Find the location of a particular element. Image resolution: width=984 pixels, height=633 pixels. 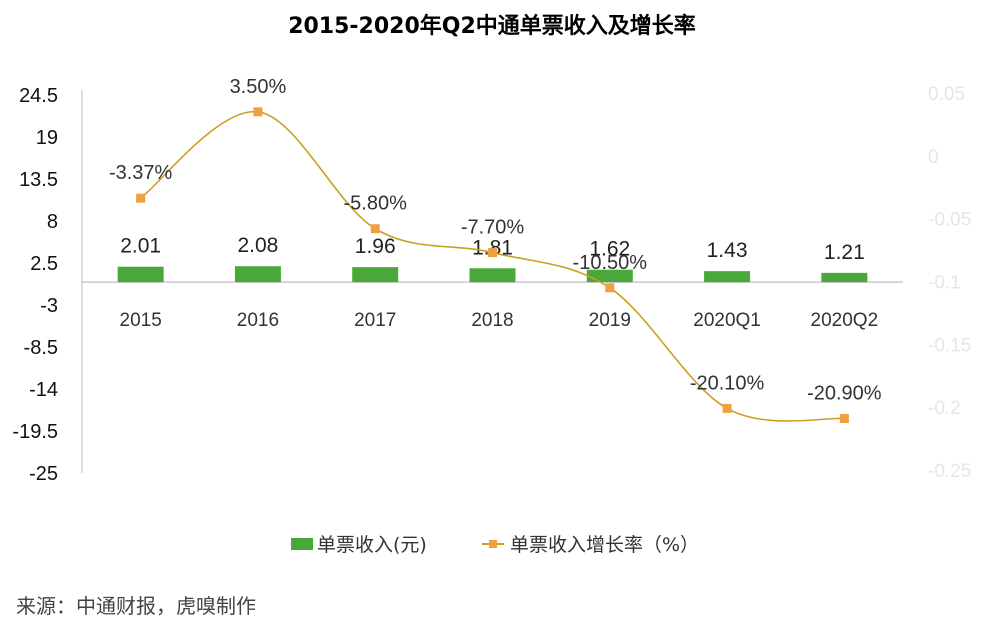

right-tick-label: -0.1 is located at coordinates (944, 283).